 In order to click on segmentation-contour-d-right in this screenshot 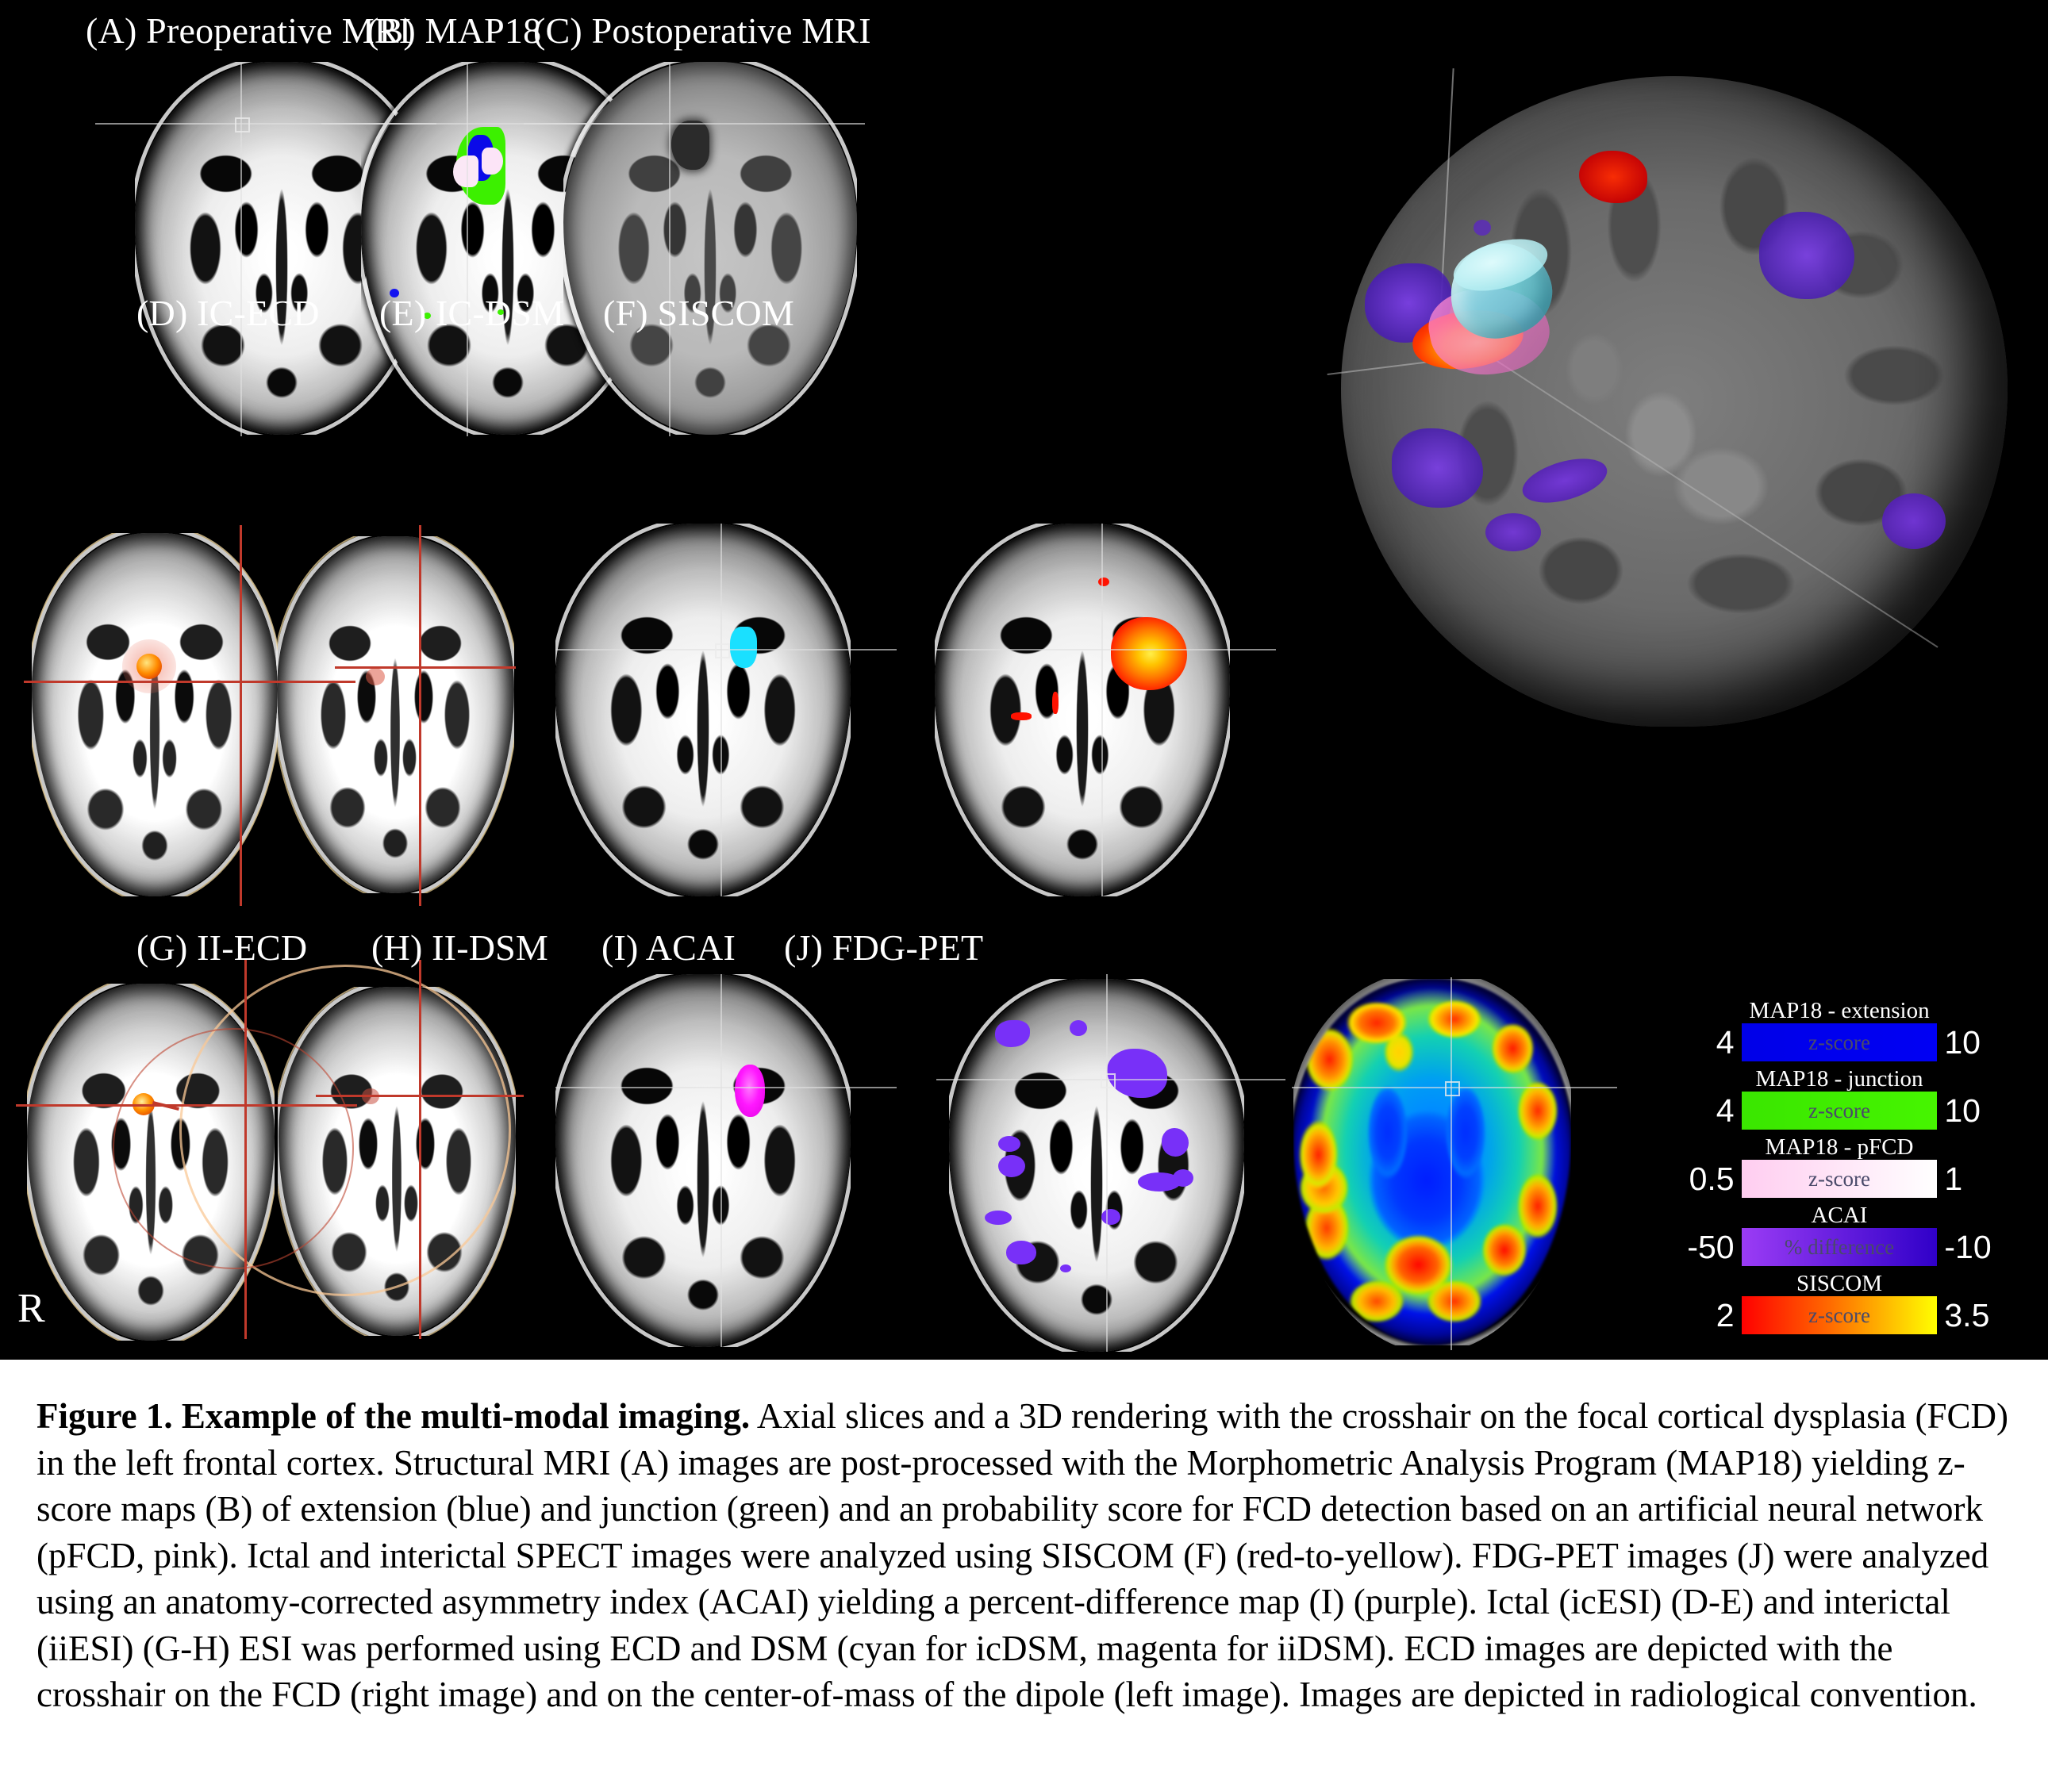, I will do `click(395, 715)`.